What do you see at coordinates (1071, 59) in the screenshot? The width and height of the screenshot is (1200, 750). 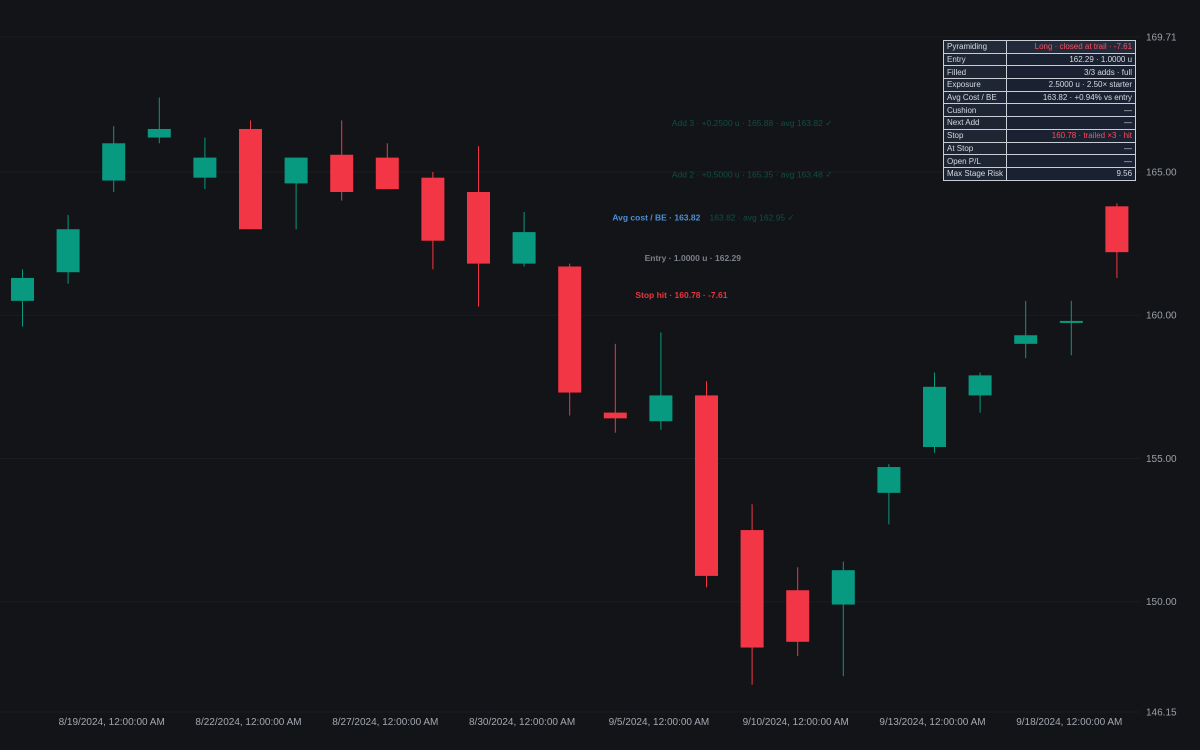 I see `info-value: 162.29 · 1.0000 u` at bounding box center [1071, 59].